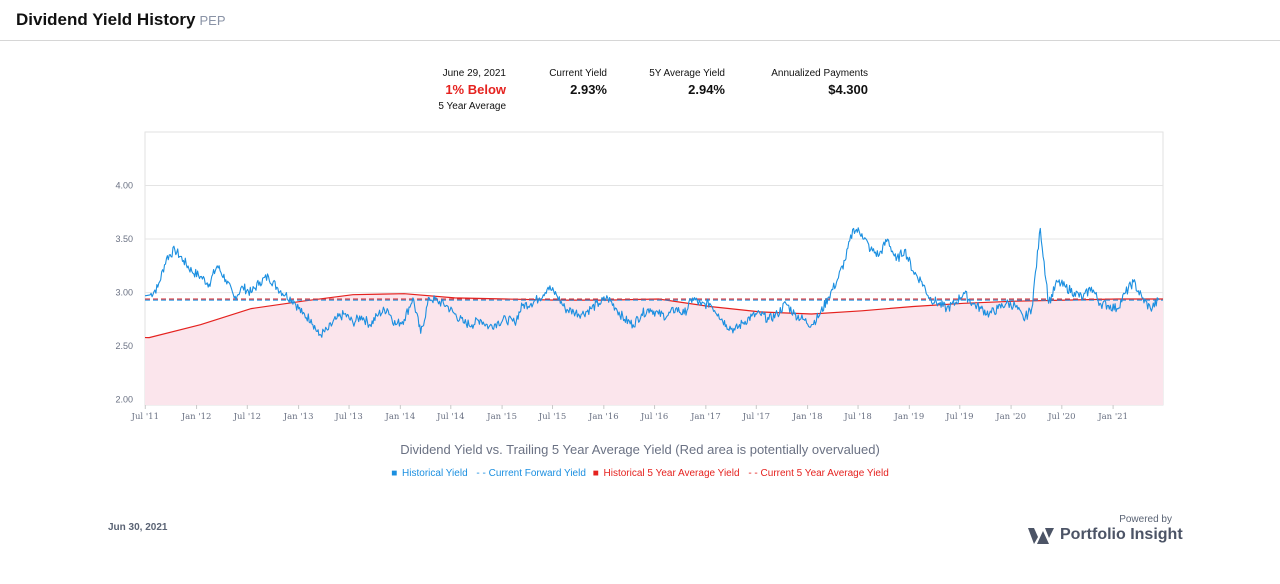 The width and height of the screenshot is (1280, 584). I want to click on legend-current-average: - - Current 5 Year Average Yield, so click(818, 473).